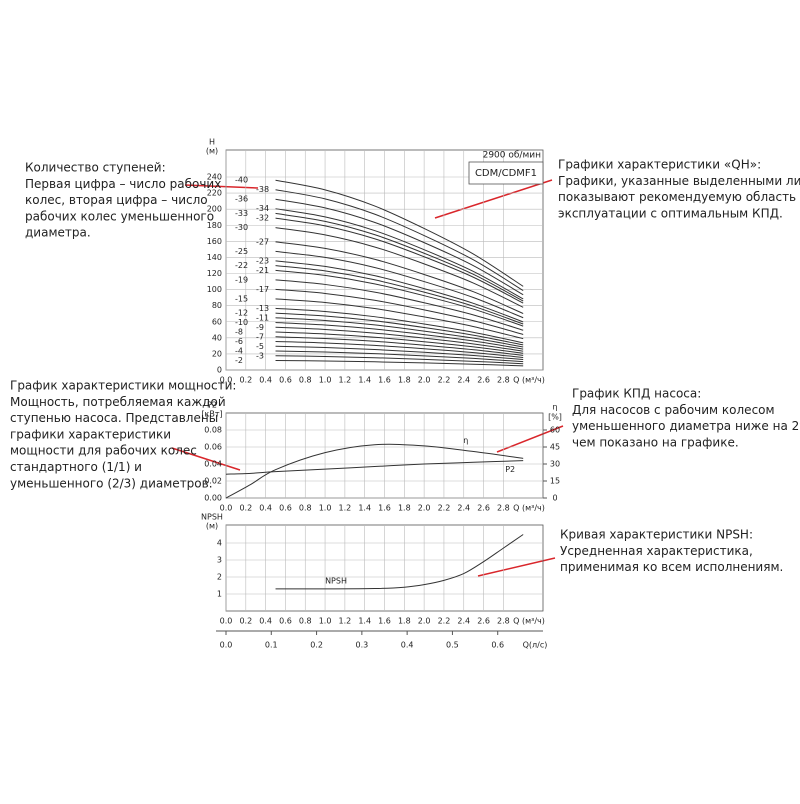 This screenshot has height=804, width=800. What do you see at coordinates (217, 305) in the screenshot?
I see `y-tick-label: 80` at bounding box center [217, 305].